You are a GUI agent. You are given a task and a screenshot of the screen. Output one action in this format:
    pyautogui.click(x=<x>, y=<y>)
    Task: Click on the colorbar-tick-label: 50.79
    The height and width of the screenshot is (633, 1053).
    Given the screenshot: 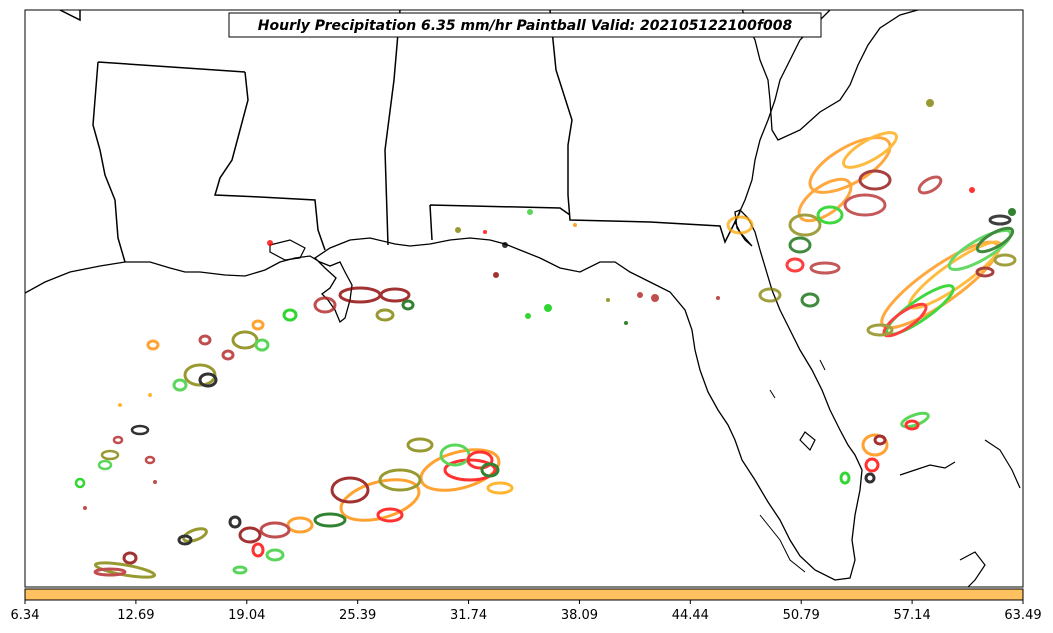 What is the action you would take?
    pyautogui.click(x=801, y=615)
    